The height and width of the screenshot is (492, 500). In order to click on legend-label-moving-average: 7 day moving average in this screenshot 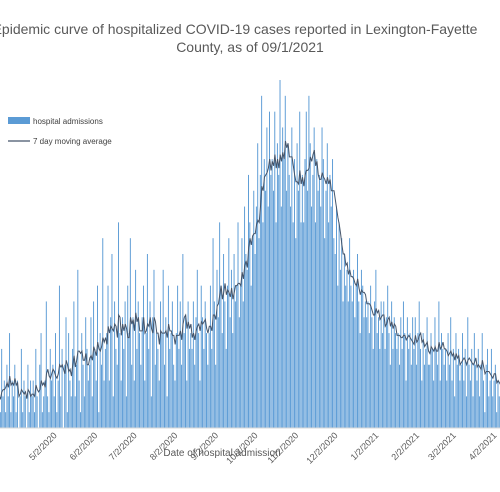, I will do `click(72, 141)`.